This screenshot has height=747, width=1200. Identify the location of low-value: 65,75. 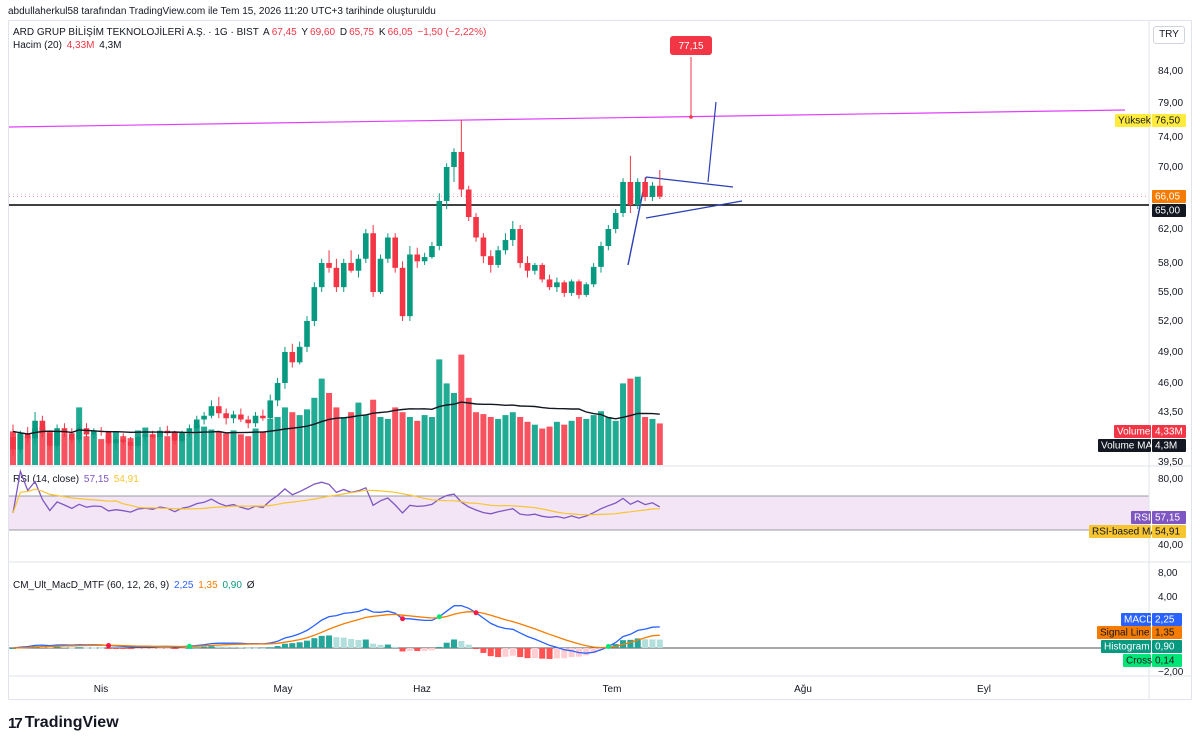
(362, 32).